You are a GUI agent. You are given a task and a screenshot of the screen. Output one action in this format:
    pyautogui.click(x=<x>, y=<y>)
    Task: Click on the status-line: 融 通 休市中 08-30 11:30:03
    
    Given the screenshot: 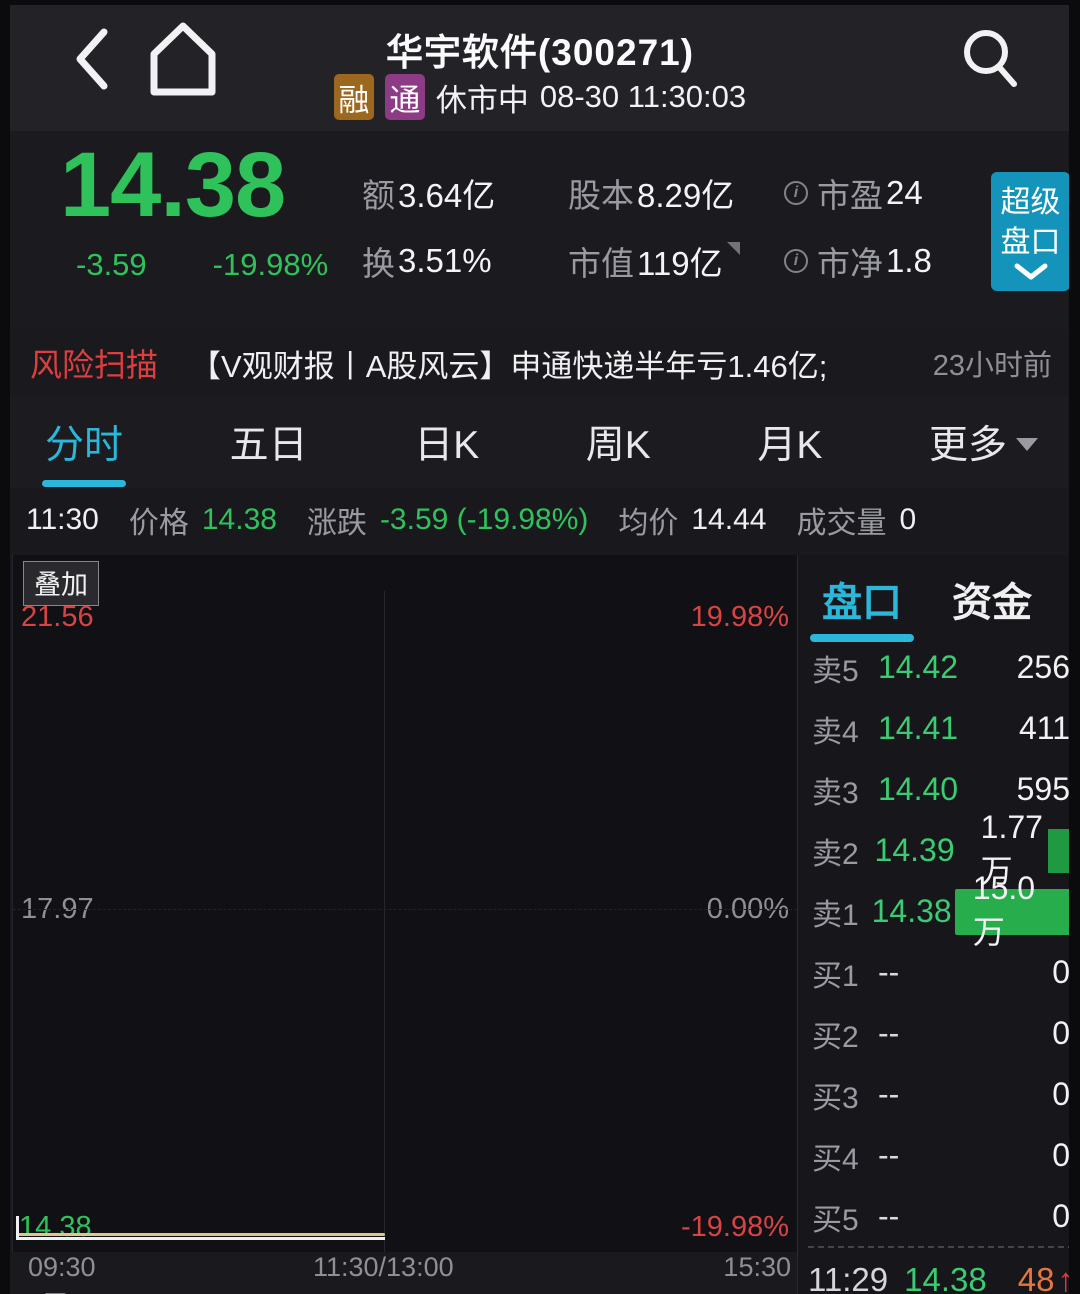 What is the action you would take?
    pyautogui.click(x=540, y=97)
    